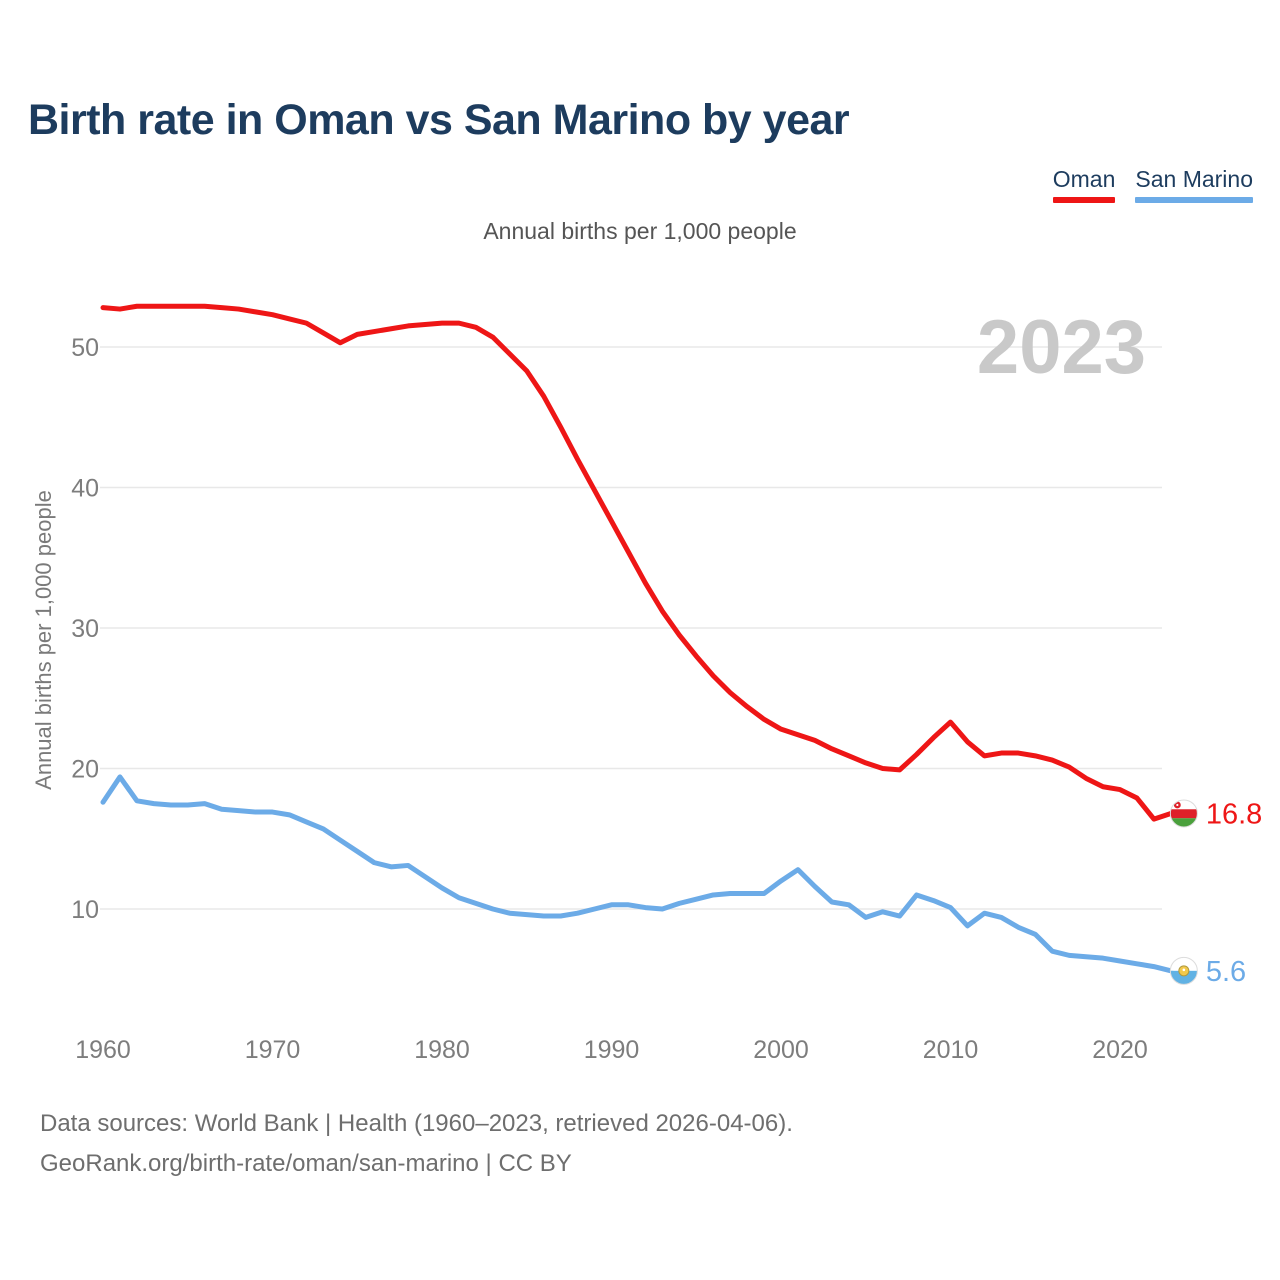  What do you see at coordinates (43, 640) in the screenshot?
I see `y-axis-title: Annual births per 1,000 people` at bounding box center [43, 640].